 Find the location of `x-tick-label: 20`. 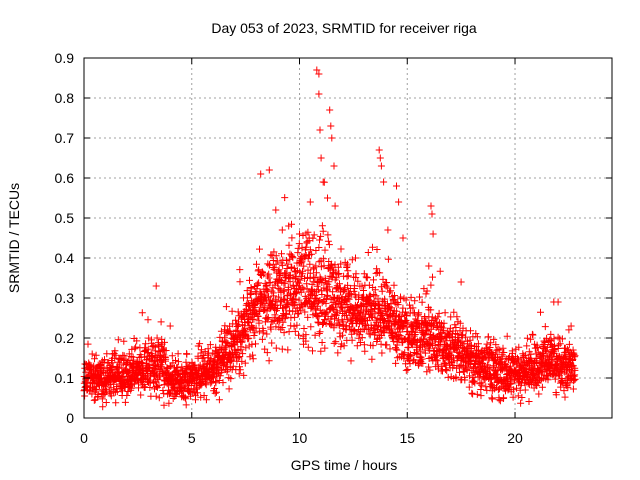

x-tick-label: 20 is located at coordinates (515, 438).